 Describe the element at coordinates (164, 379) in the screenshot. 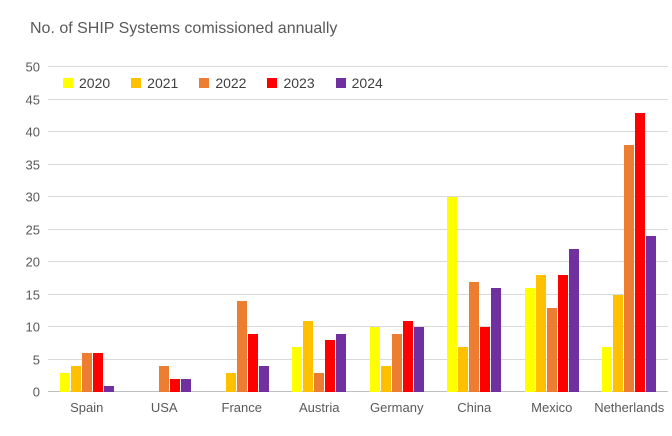

I see `bar-2022-usa` at that location.